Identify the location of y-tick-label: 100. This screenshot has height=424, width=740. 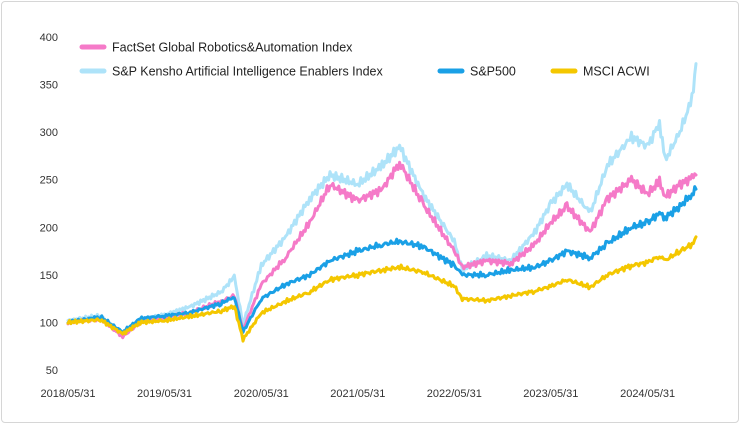
(49, 323).